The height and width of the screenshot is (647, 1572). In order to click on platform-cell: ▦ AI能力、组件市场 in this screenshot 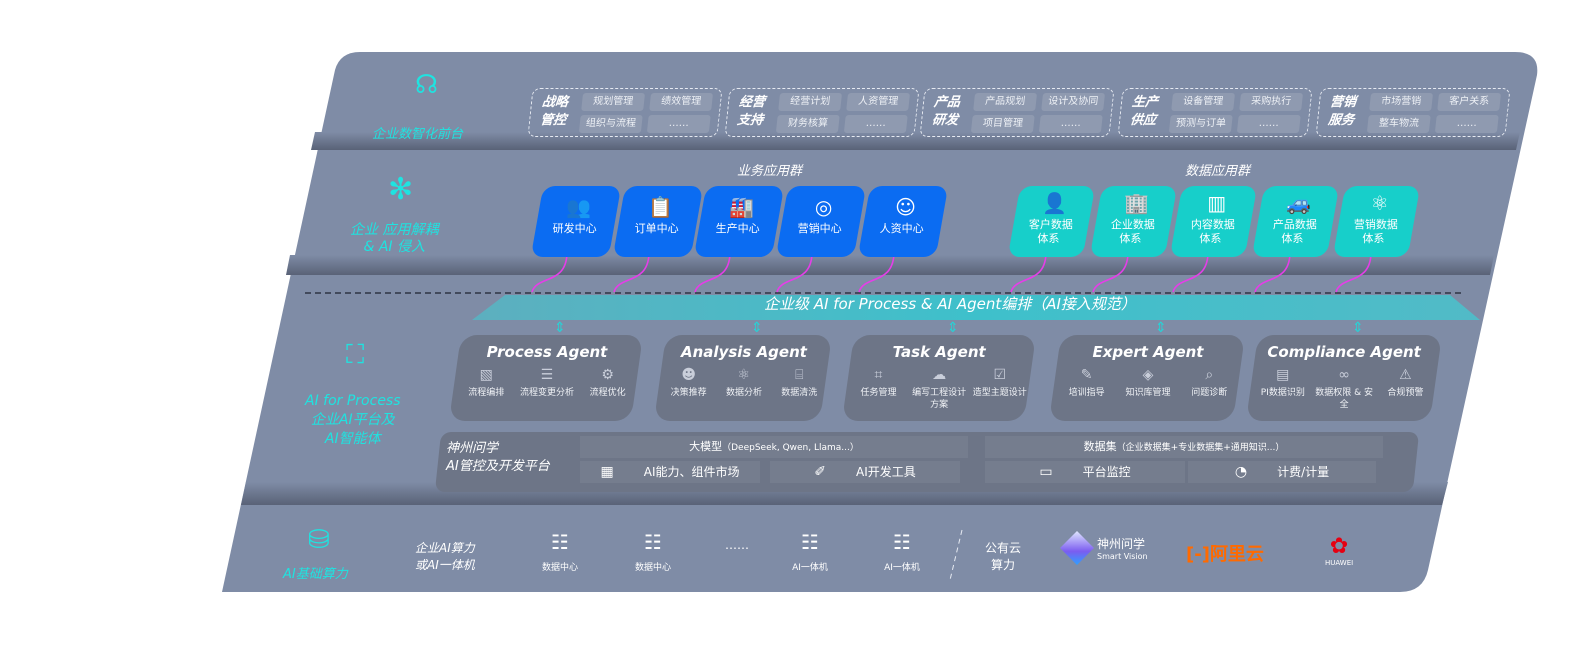, I will do `click(670, 472)`.